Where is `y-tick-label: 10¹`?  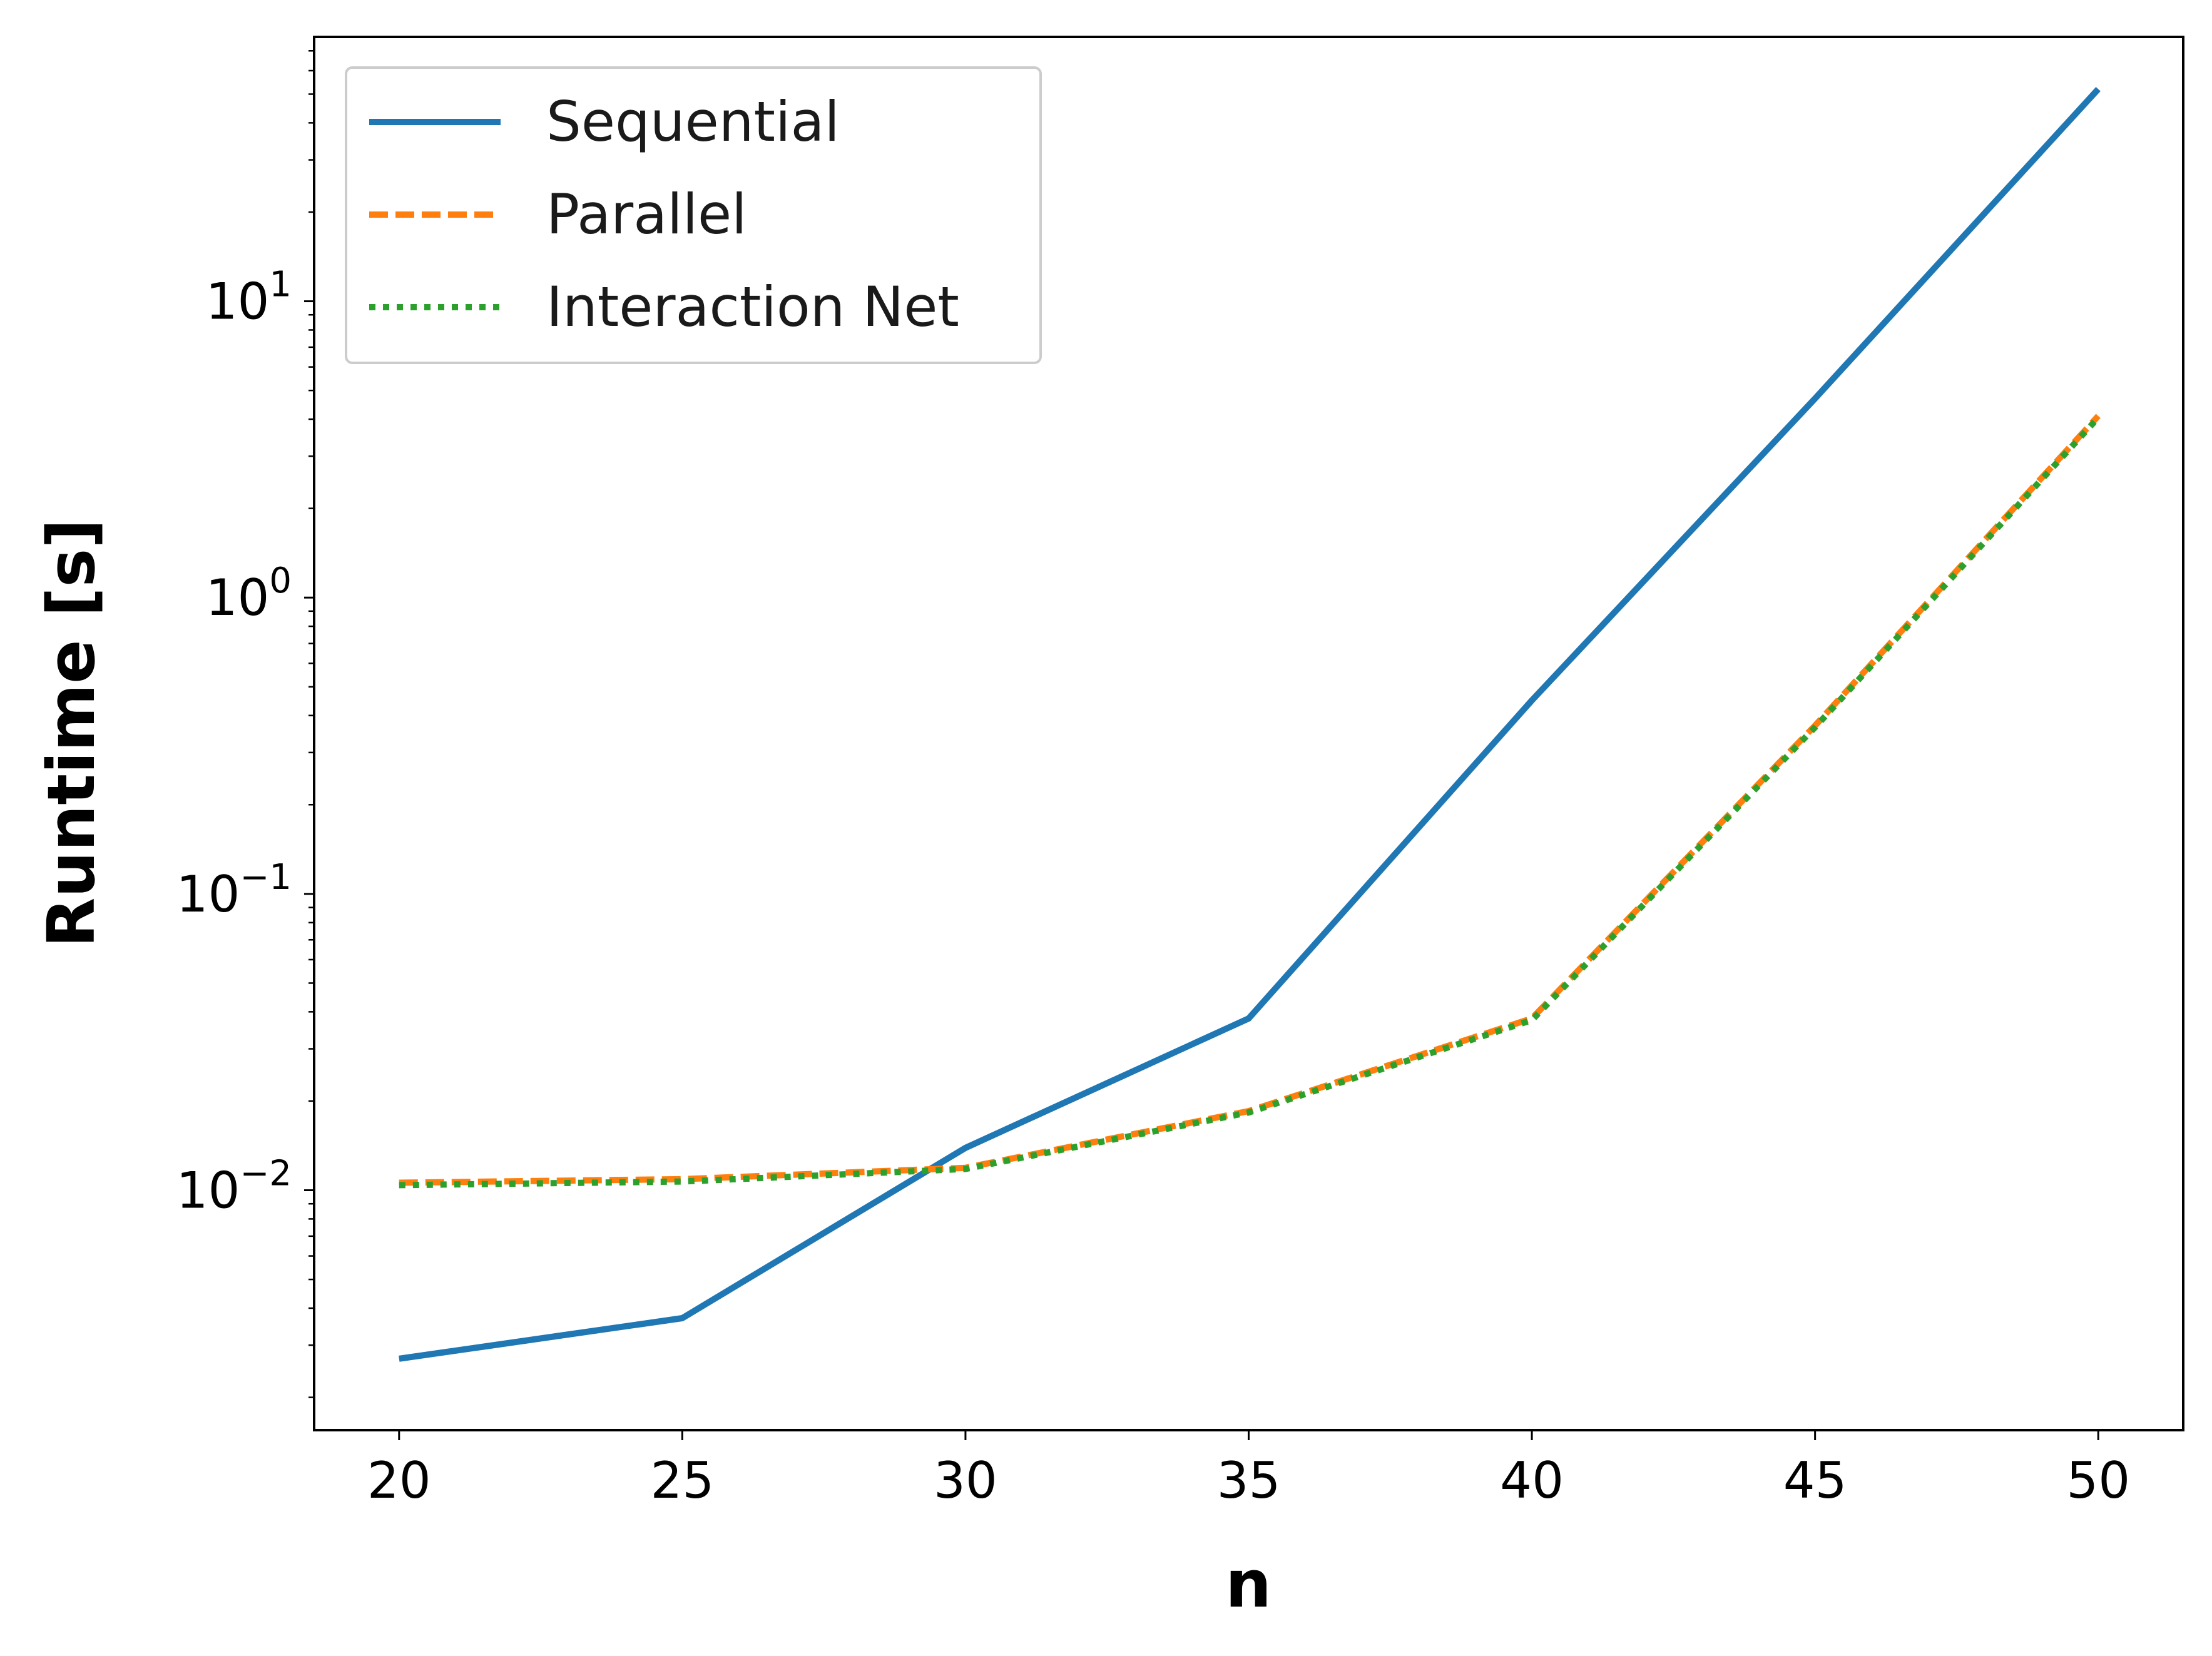 y-tick-label: 10¹ is located at coordinates (249, 298).